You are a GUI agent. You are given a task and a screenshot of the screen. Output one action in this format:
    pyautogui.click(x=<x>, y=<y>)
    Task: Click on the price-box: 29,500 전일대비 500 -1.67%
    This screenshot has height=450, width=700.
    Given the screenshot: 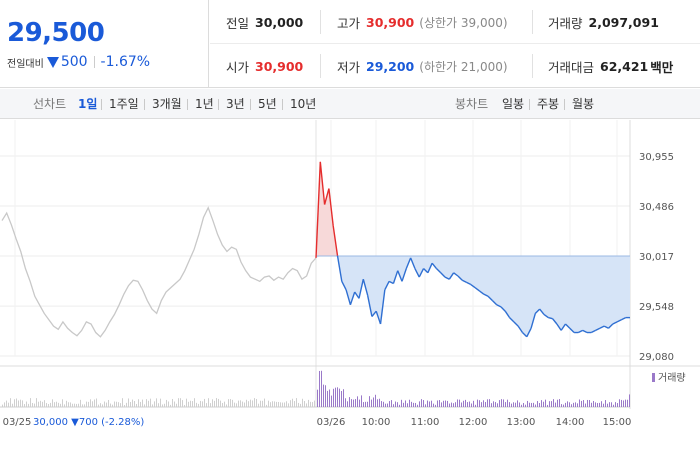 What is the action you would take?
    pyautogui.click(x=104, y=44)
    